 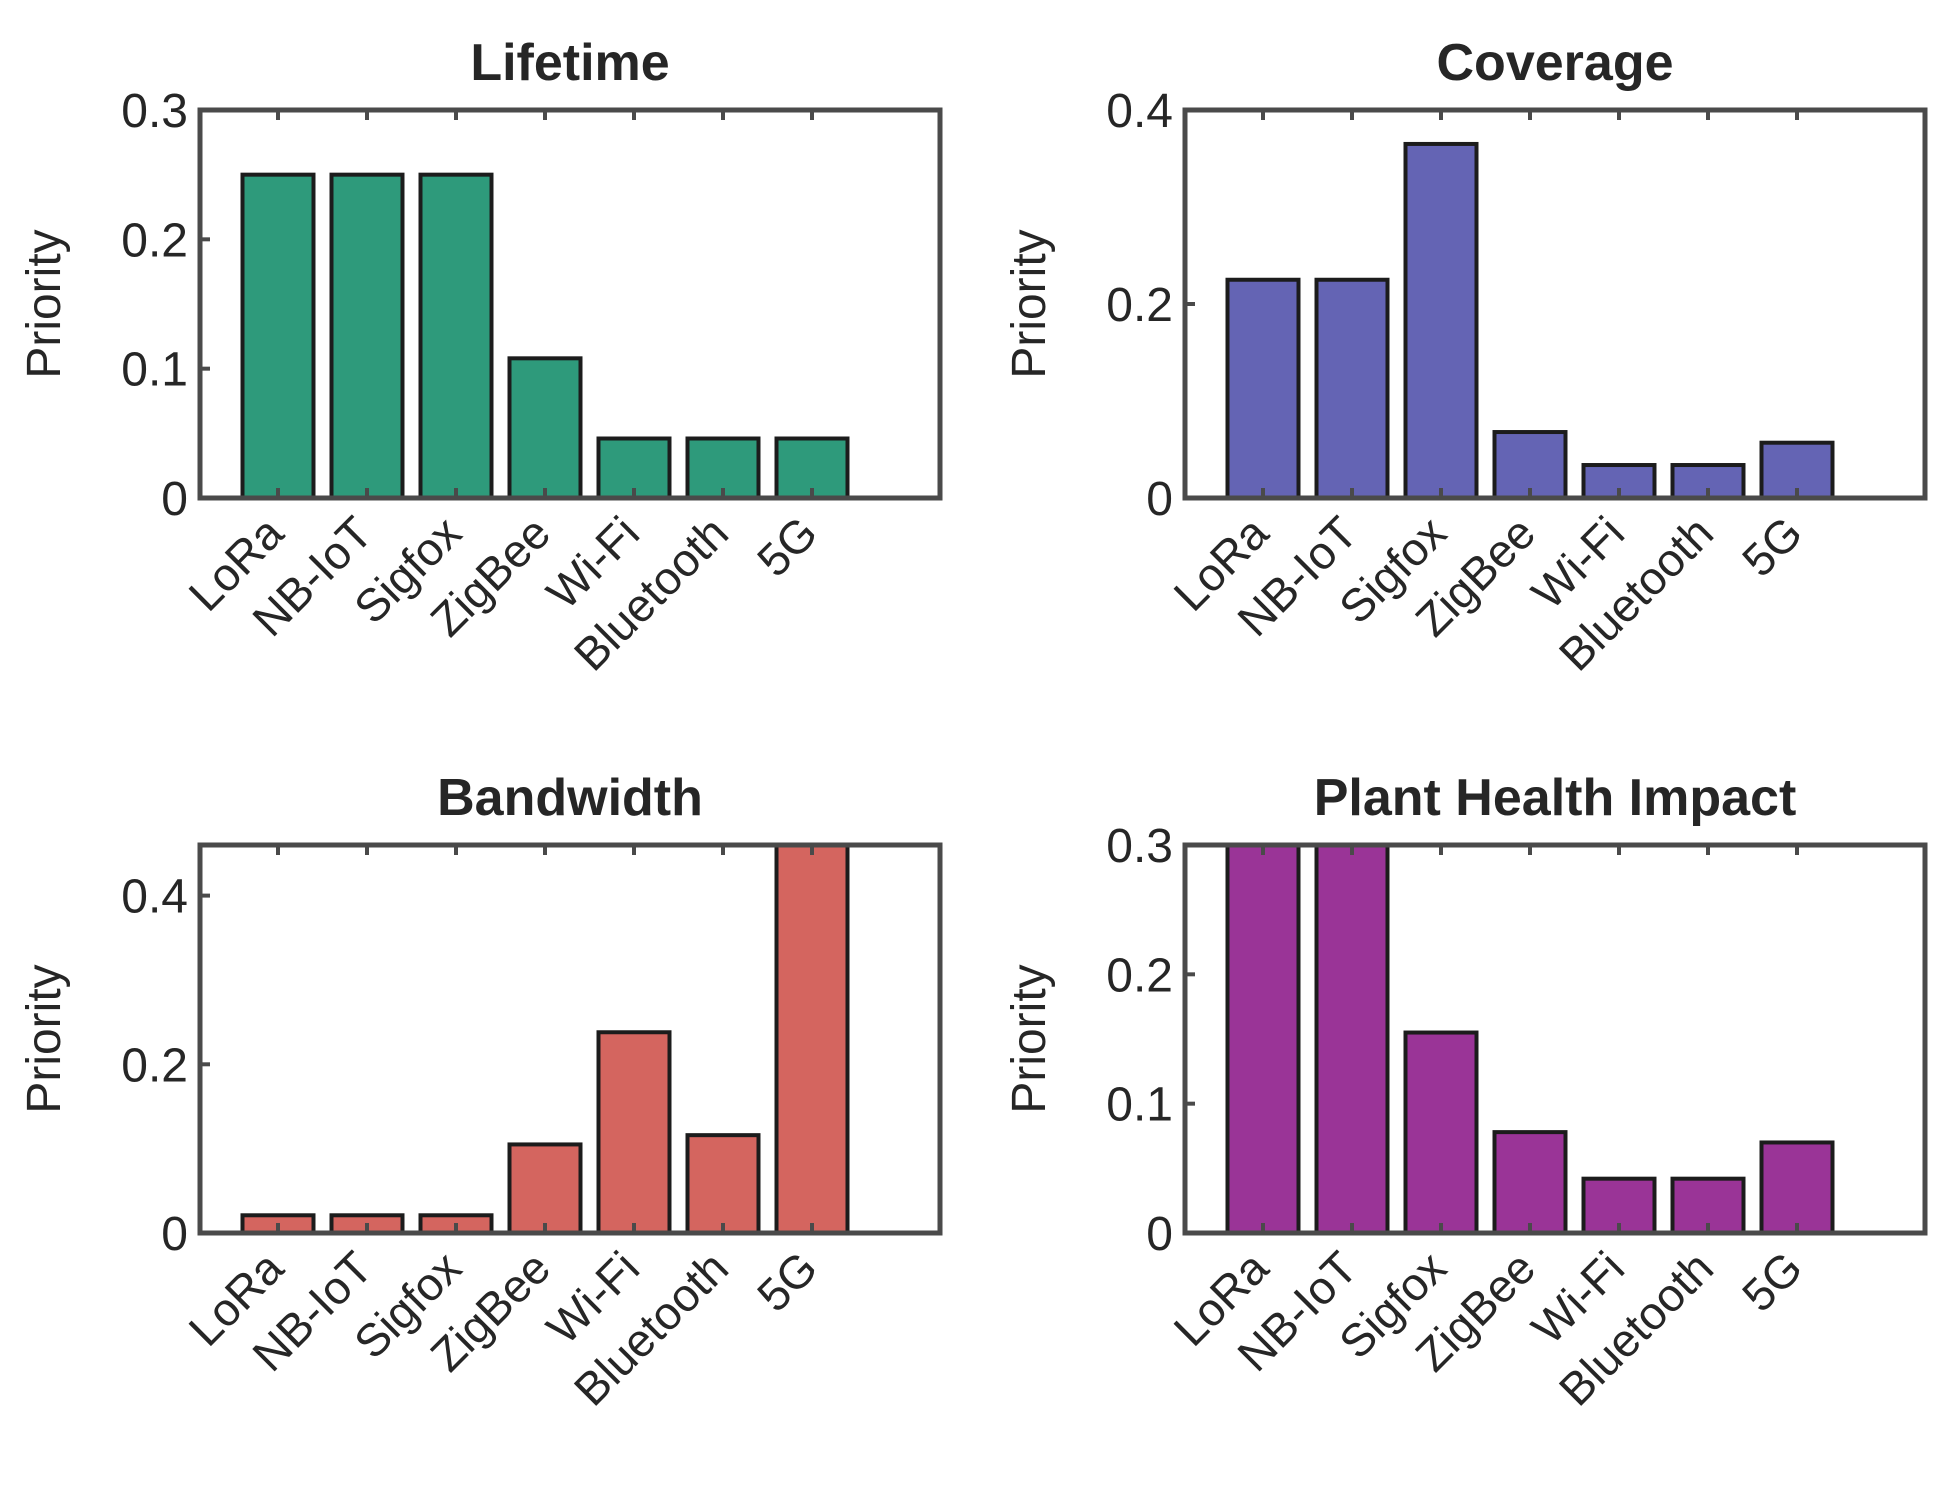 What do you see at coordinates (570, 798) in the screenshot?
I see `chart-title: Bandwidth` at bounding box center [570, 798].